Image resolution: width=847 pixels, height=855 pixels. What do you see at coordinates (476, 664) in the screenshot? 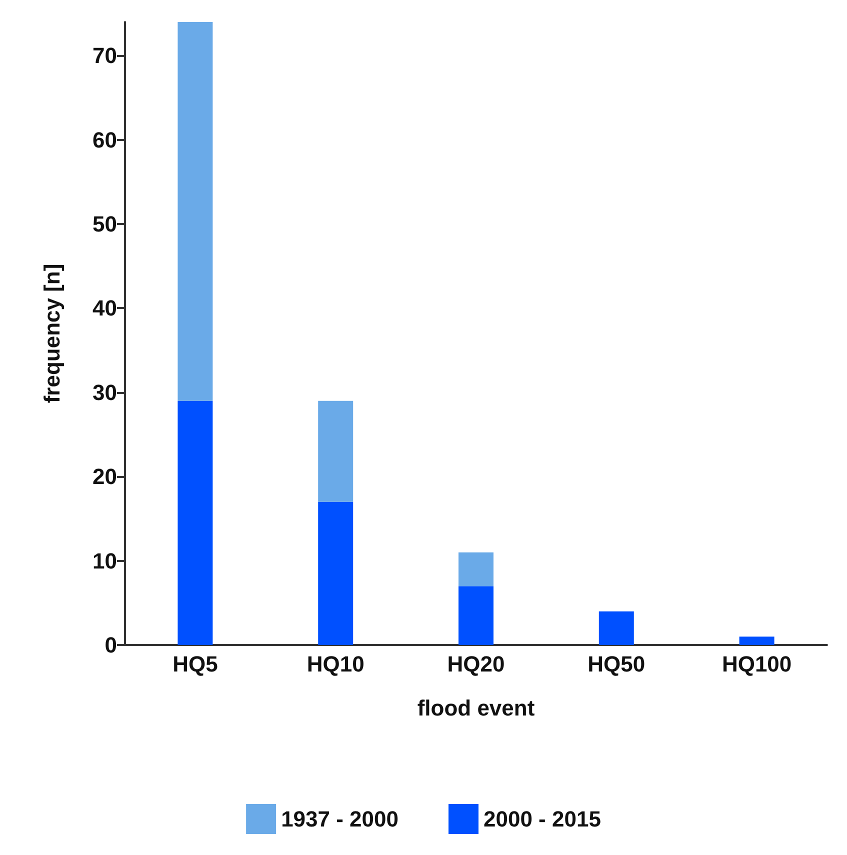
I see `x-tick-label: HQ20` at bounding box center [476, 664].